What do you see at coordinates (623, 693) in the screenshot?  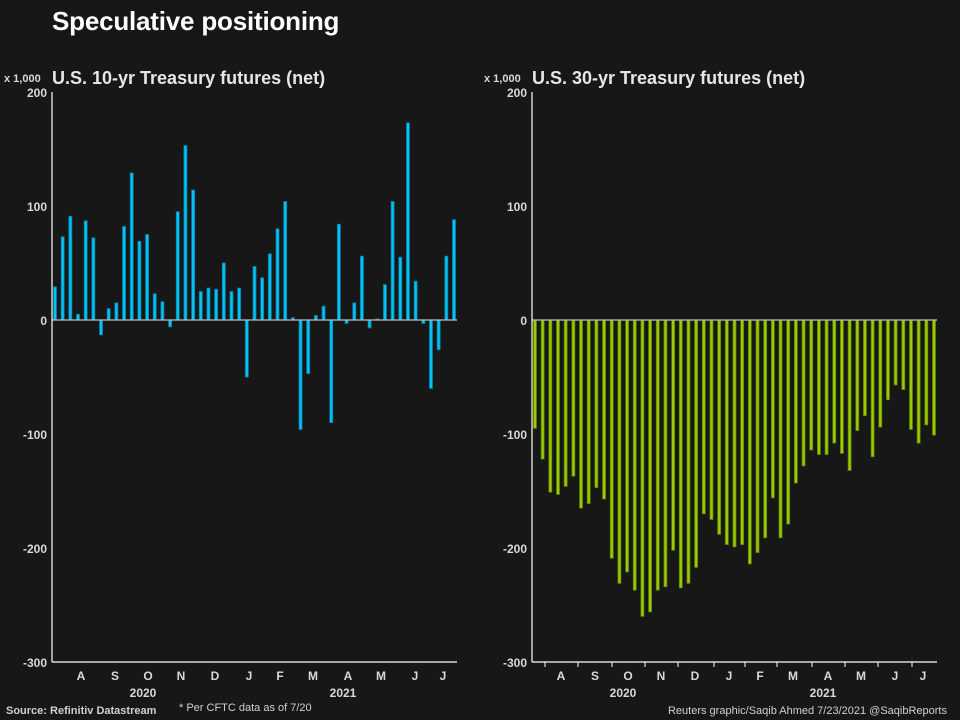 I see `x-year-label: 2020` at bounding box center [623, 693].